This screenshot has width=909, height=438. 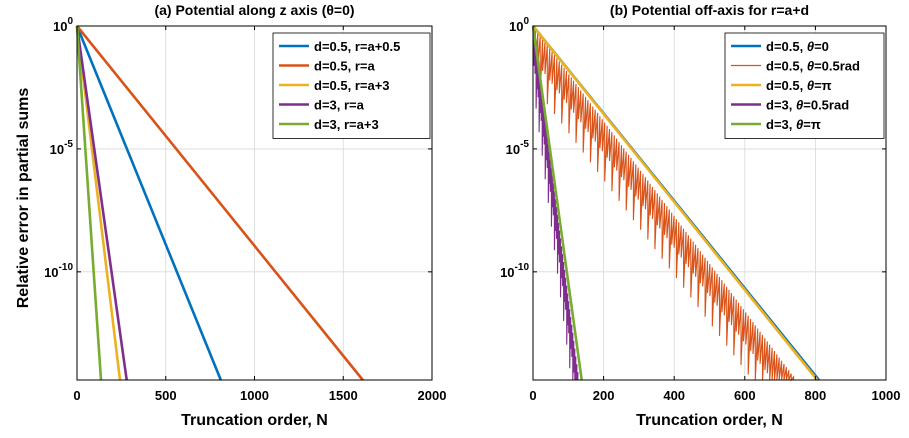 I want to click on legend-entry: d=0.5, r=a+0.5, so click(x=357, y=46).